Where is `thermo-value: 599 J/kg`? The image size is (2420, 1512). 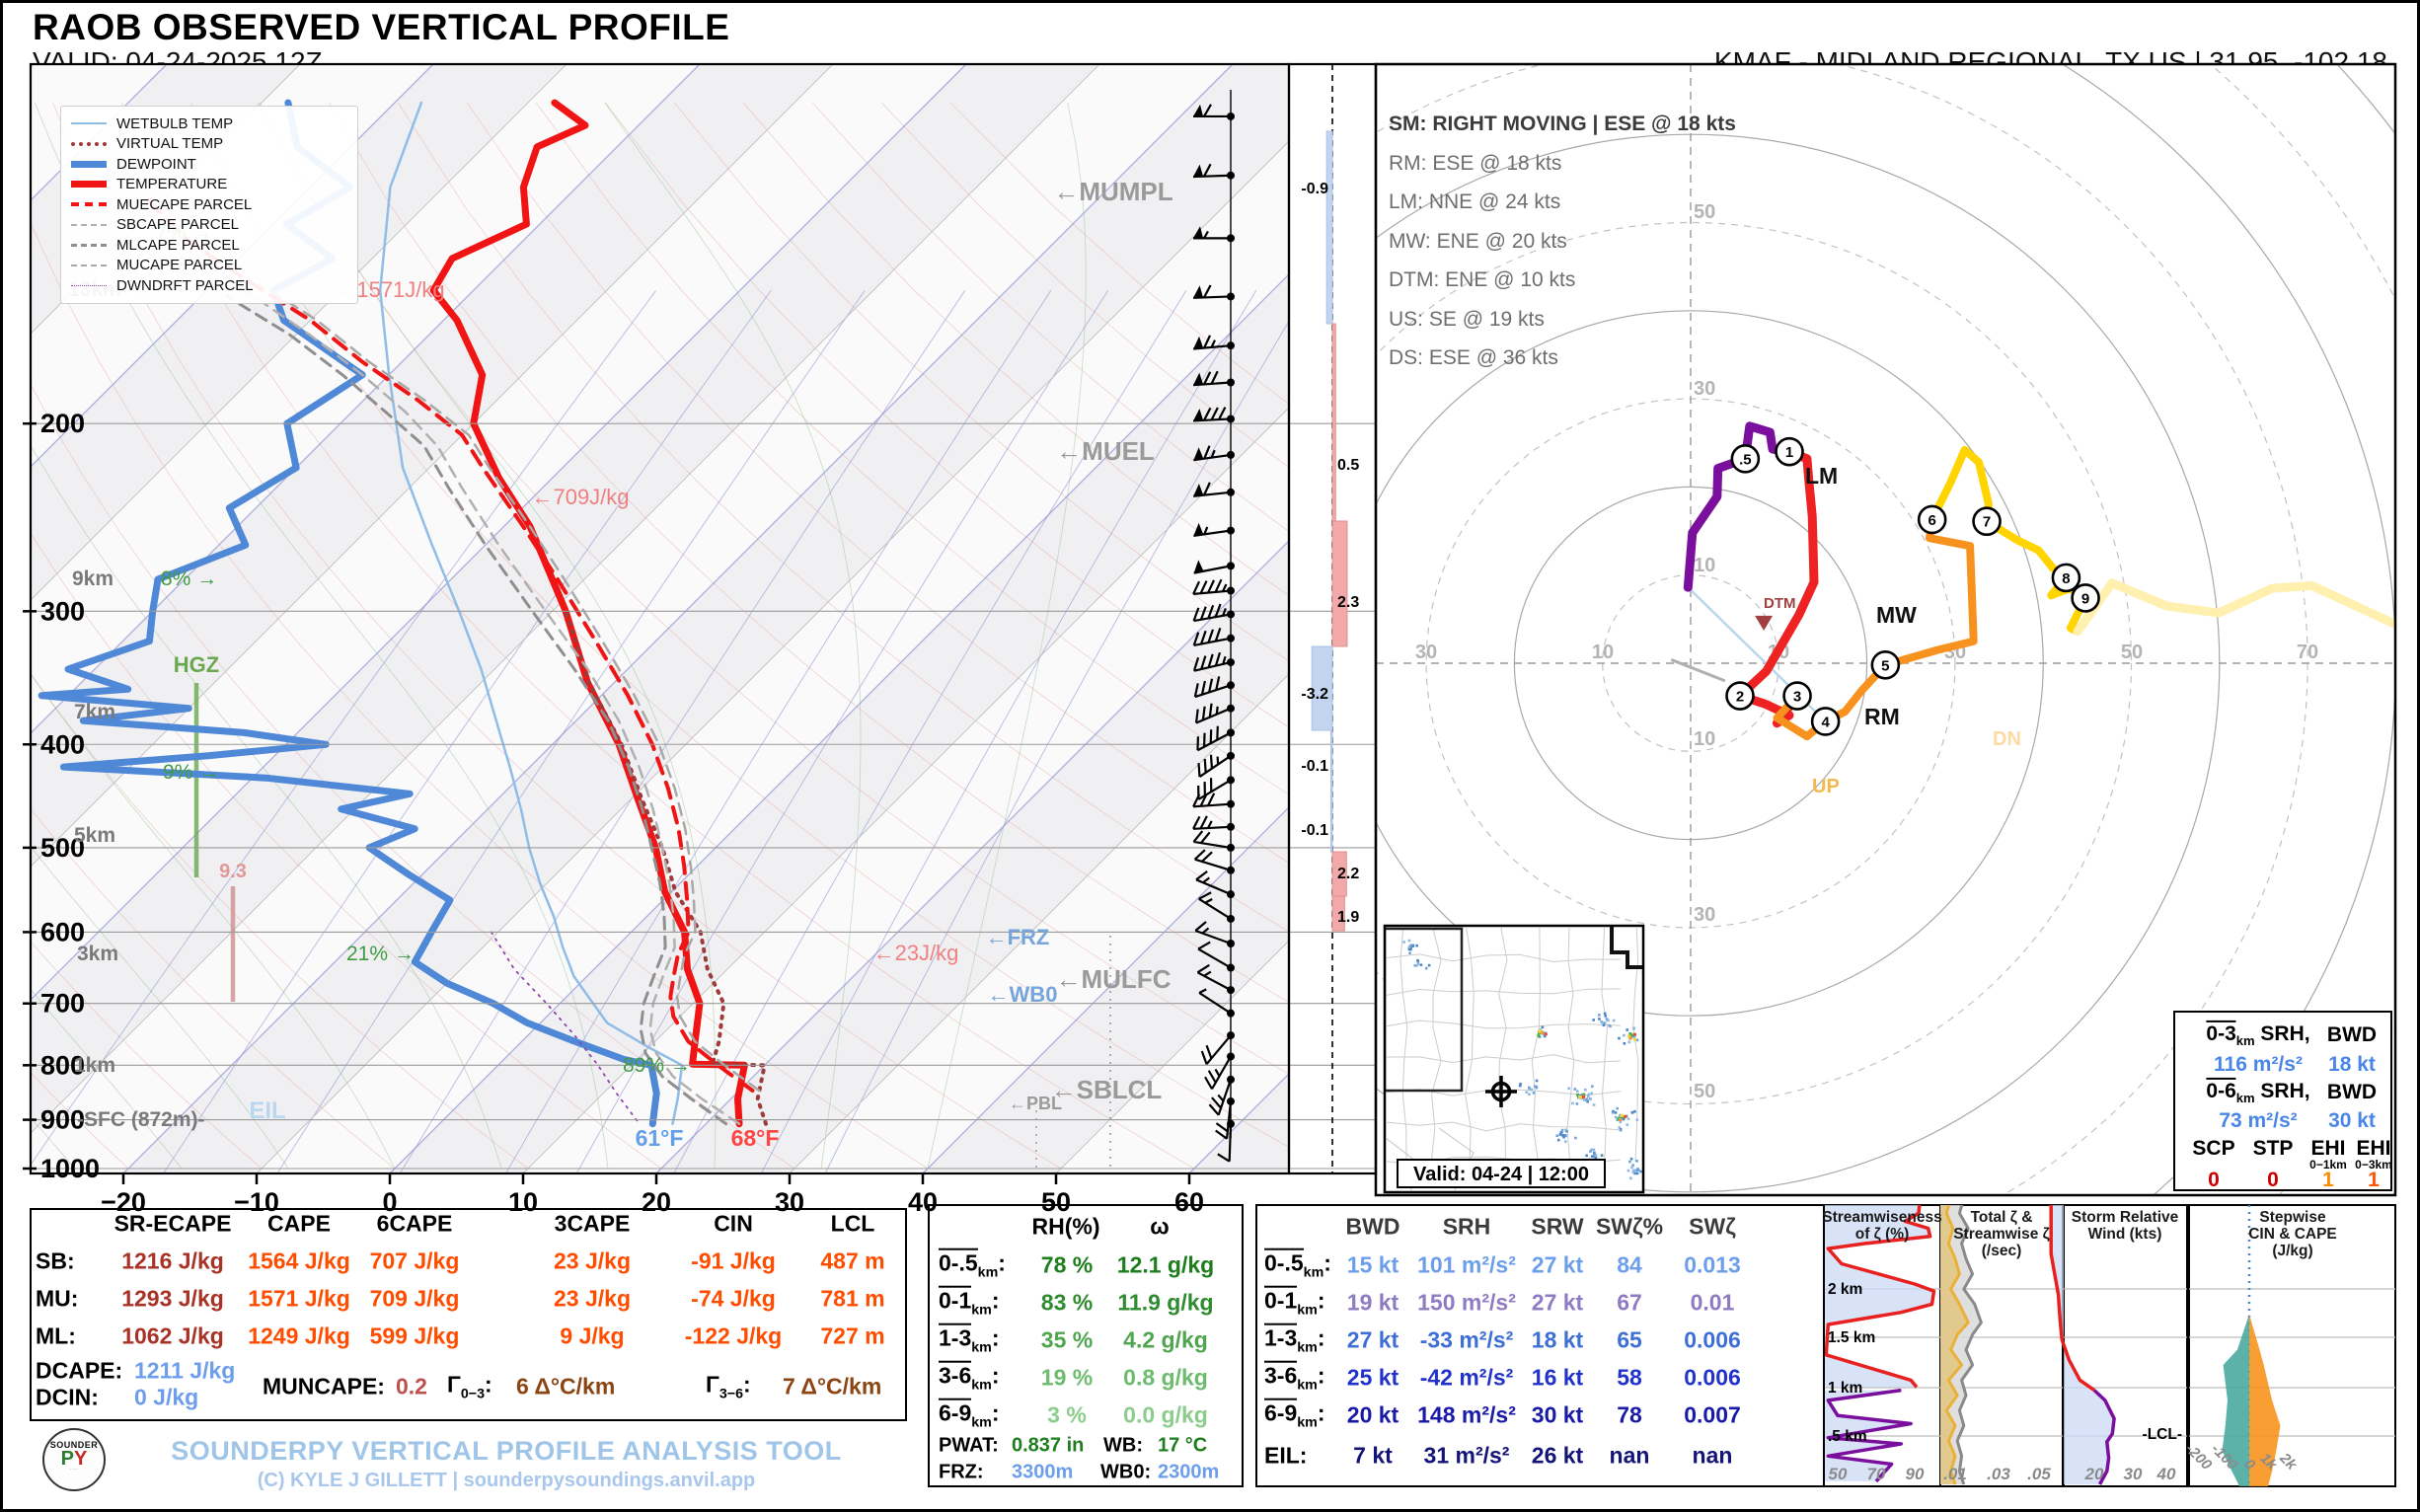 thermo-value: 599 J/kg is located at coordinates (414, 1336).